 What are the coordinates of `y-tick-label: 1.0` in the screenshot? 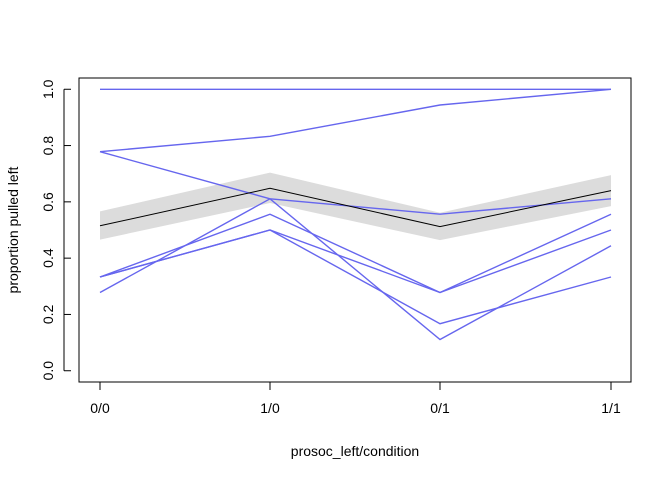 It's located at (48, 89).